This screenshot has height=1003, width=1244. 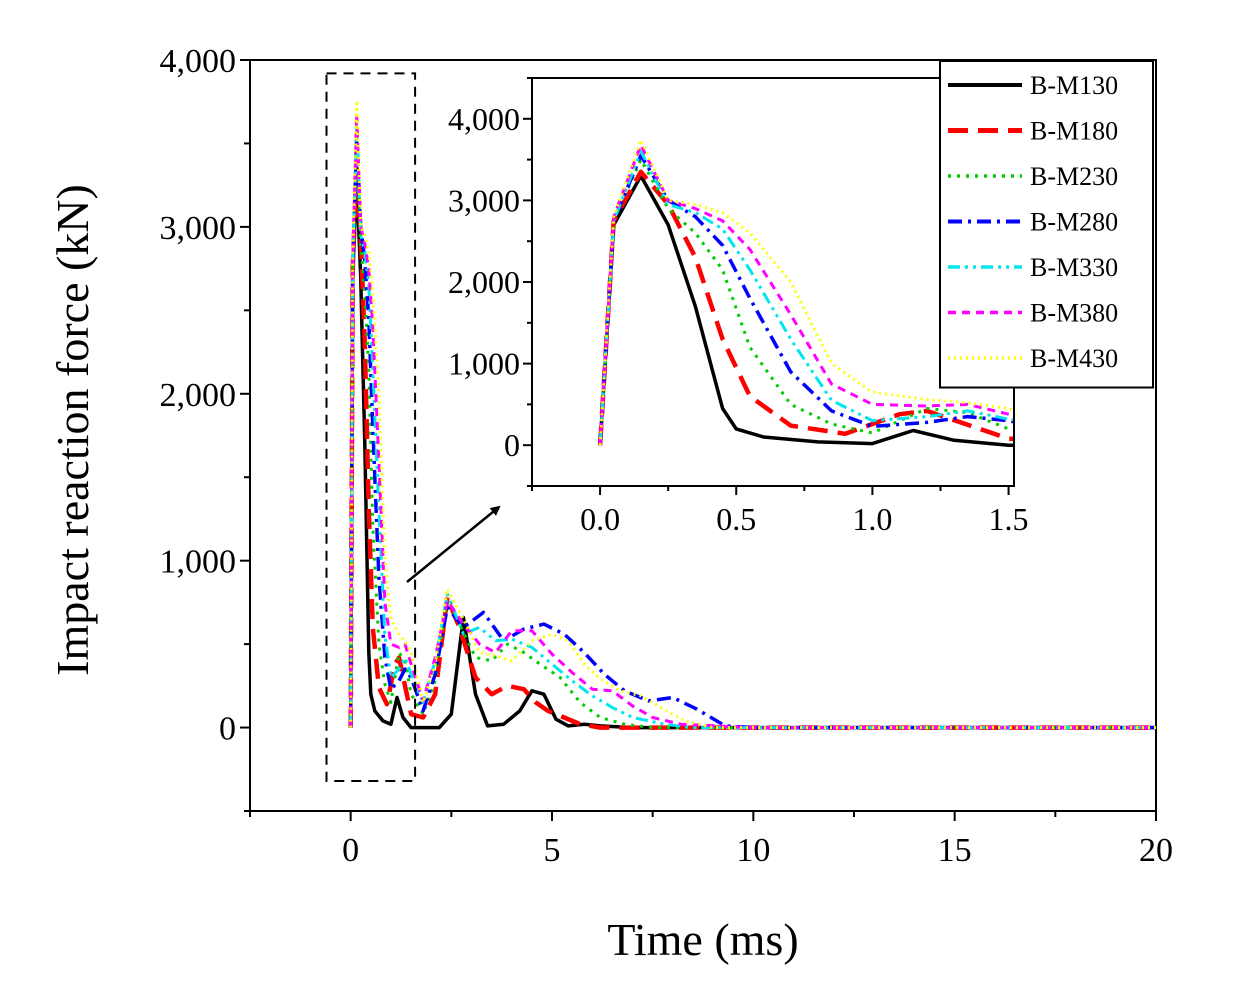 What do you see at coordinates (1074, 222) in the screenshot?
I see `legend-label-b-m280: B-M280` at bounding box center [1074, 222].